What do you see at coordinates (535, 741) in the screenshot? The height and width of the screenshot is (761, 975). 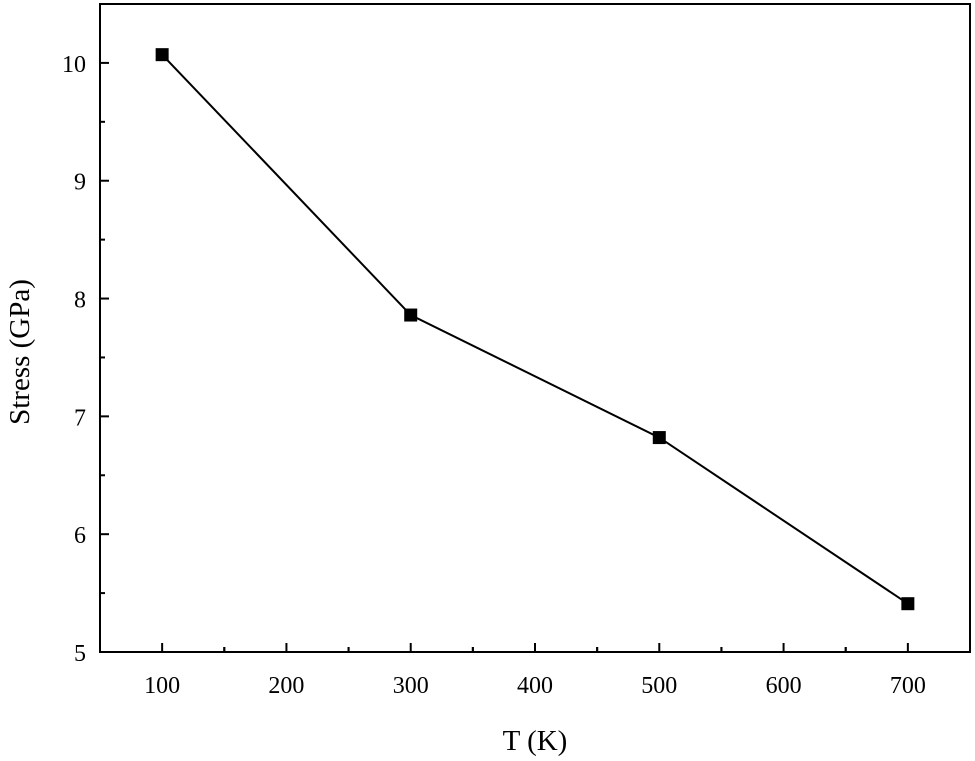 I see `x-axis-title: T (K)` at bounding box center [535, 741].